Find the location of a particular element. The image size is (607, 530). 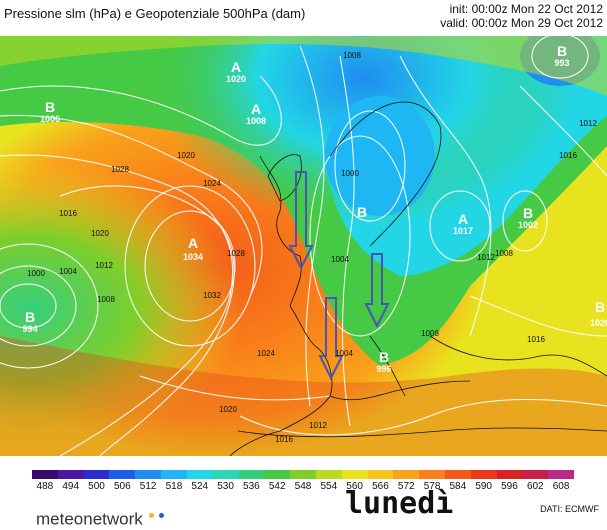

colorbar-tick-label: 500 is located at coordinates (96, 486).